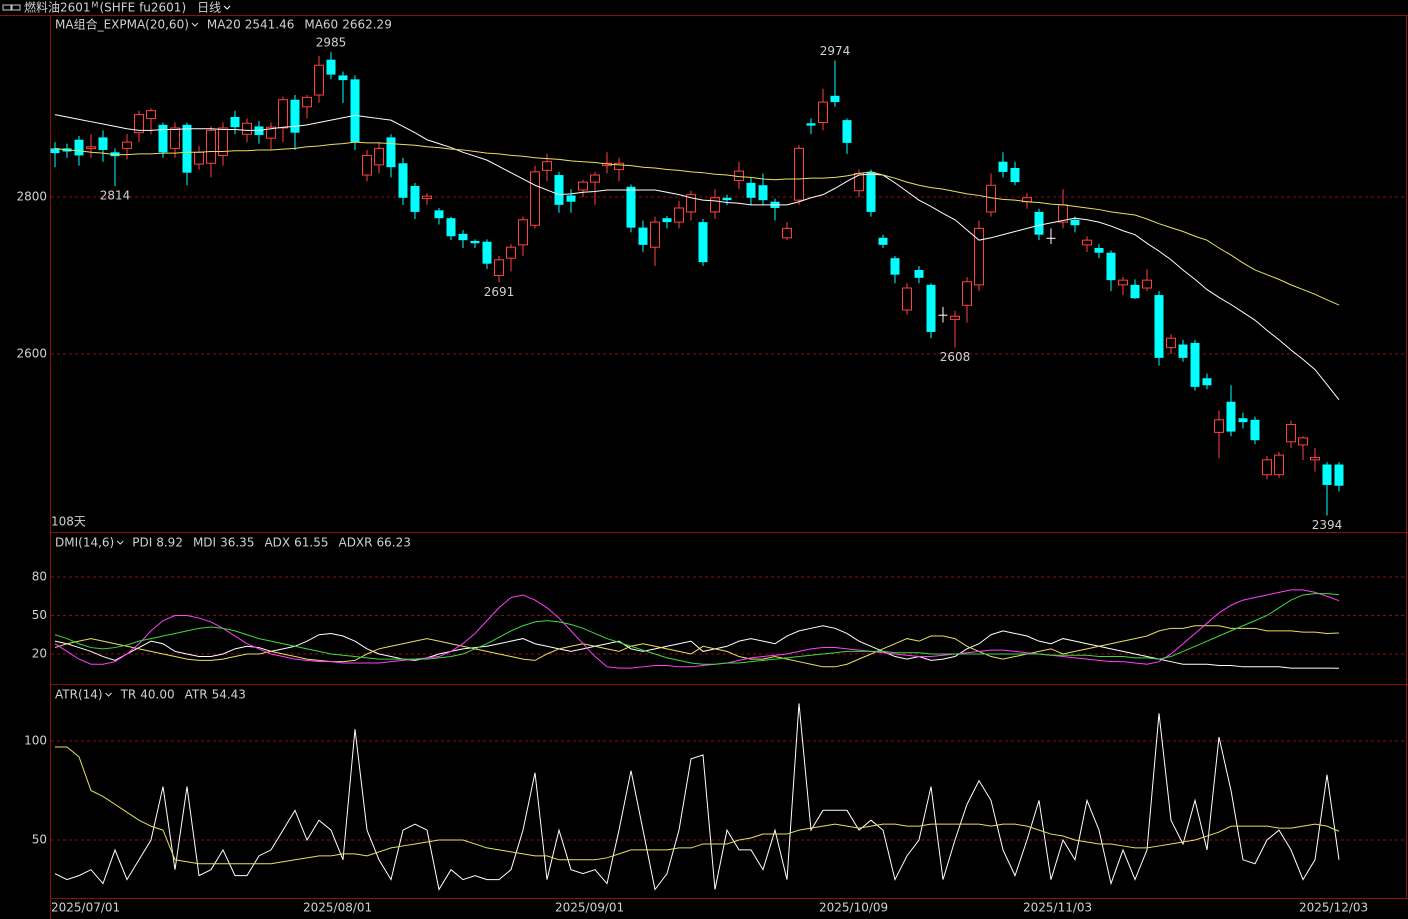  Describe the element at coordinates (31, 197) in the screenshot. I see `y-tick-label: 2800` at that location.